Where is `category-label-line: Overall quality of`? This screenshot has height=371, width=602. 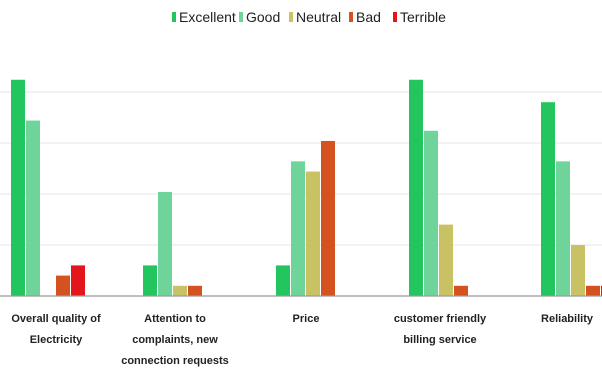 category-label-line: Overall quality of is located at coordinates (56, 319).